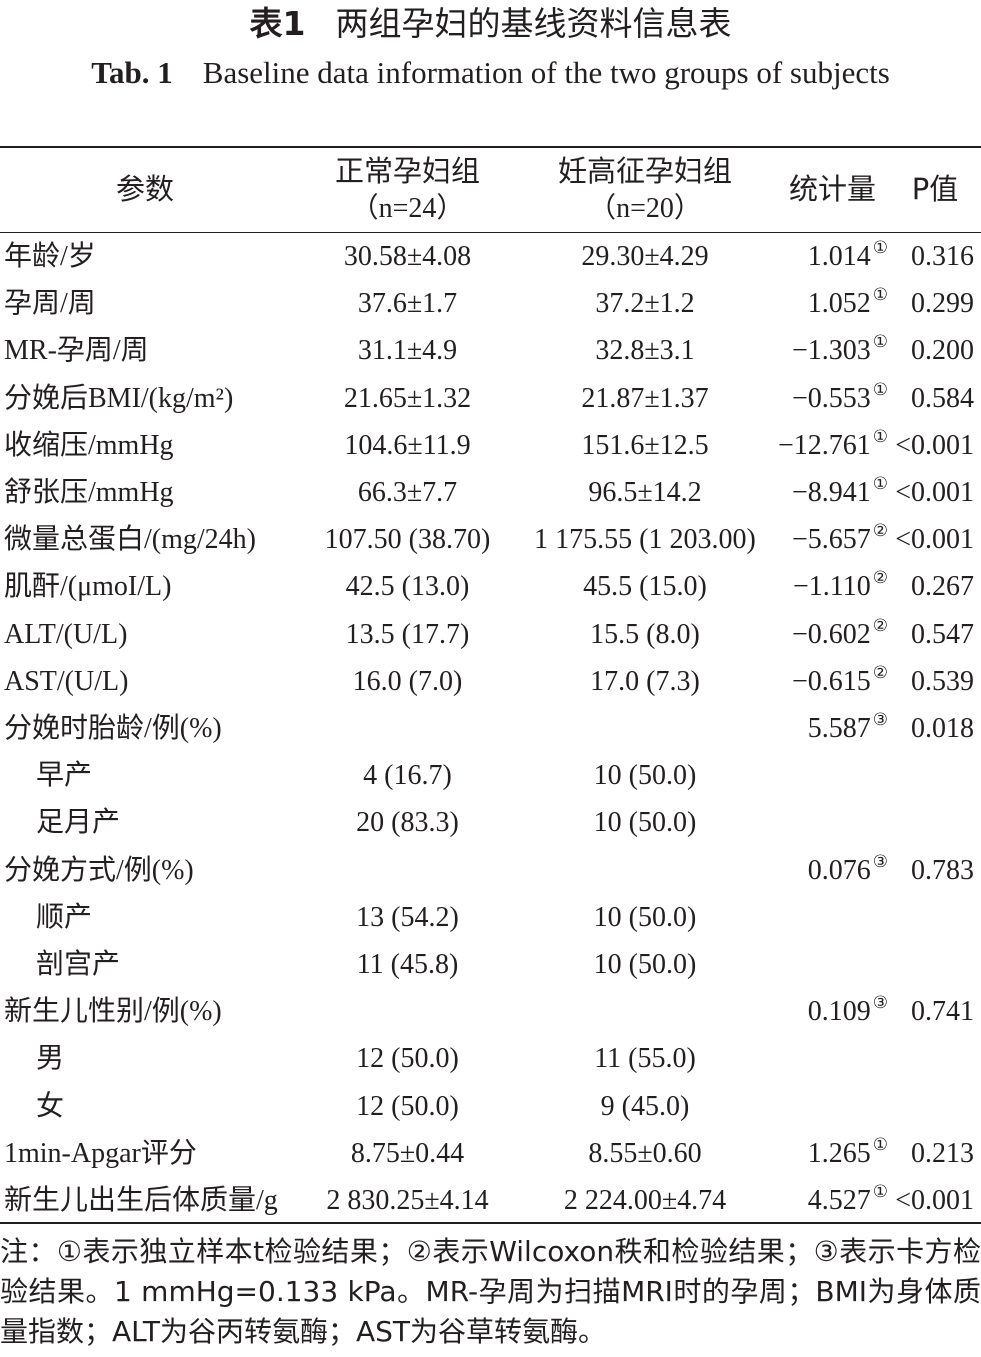 Image resolution: width=981 pixels, height=1357 pixels. I want to click on normal-group-value-text: 21.65±1.32, so click(407, 398).